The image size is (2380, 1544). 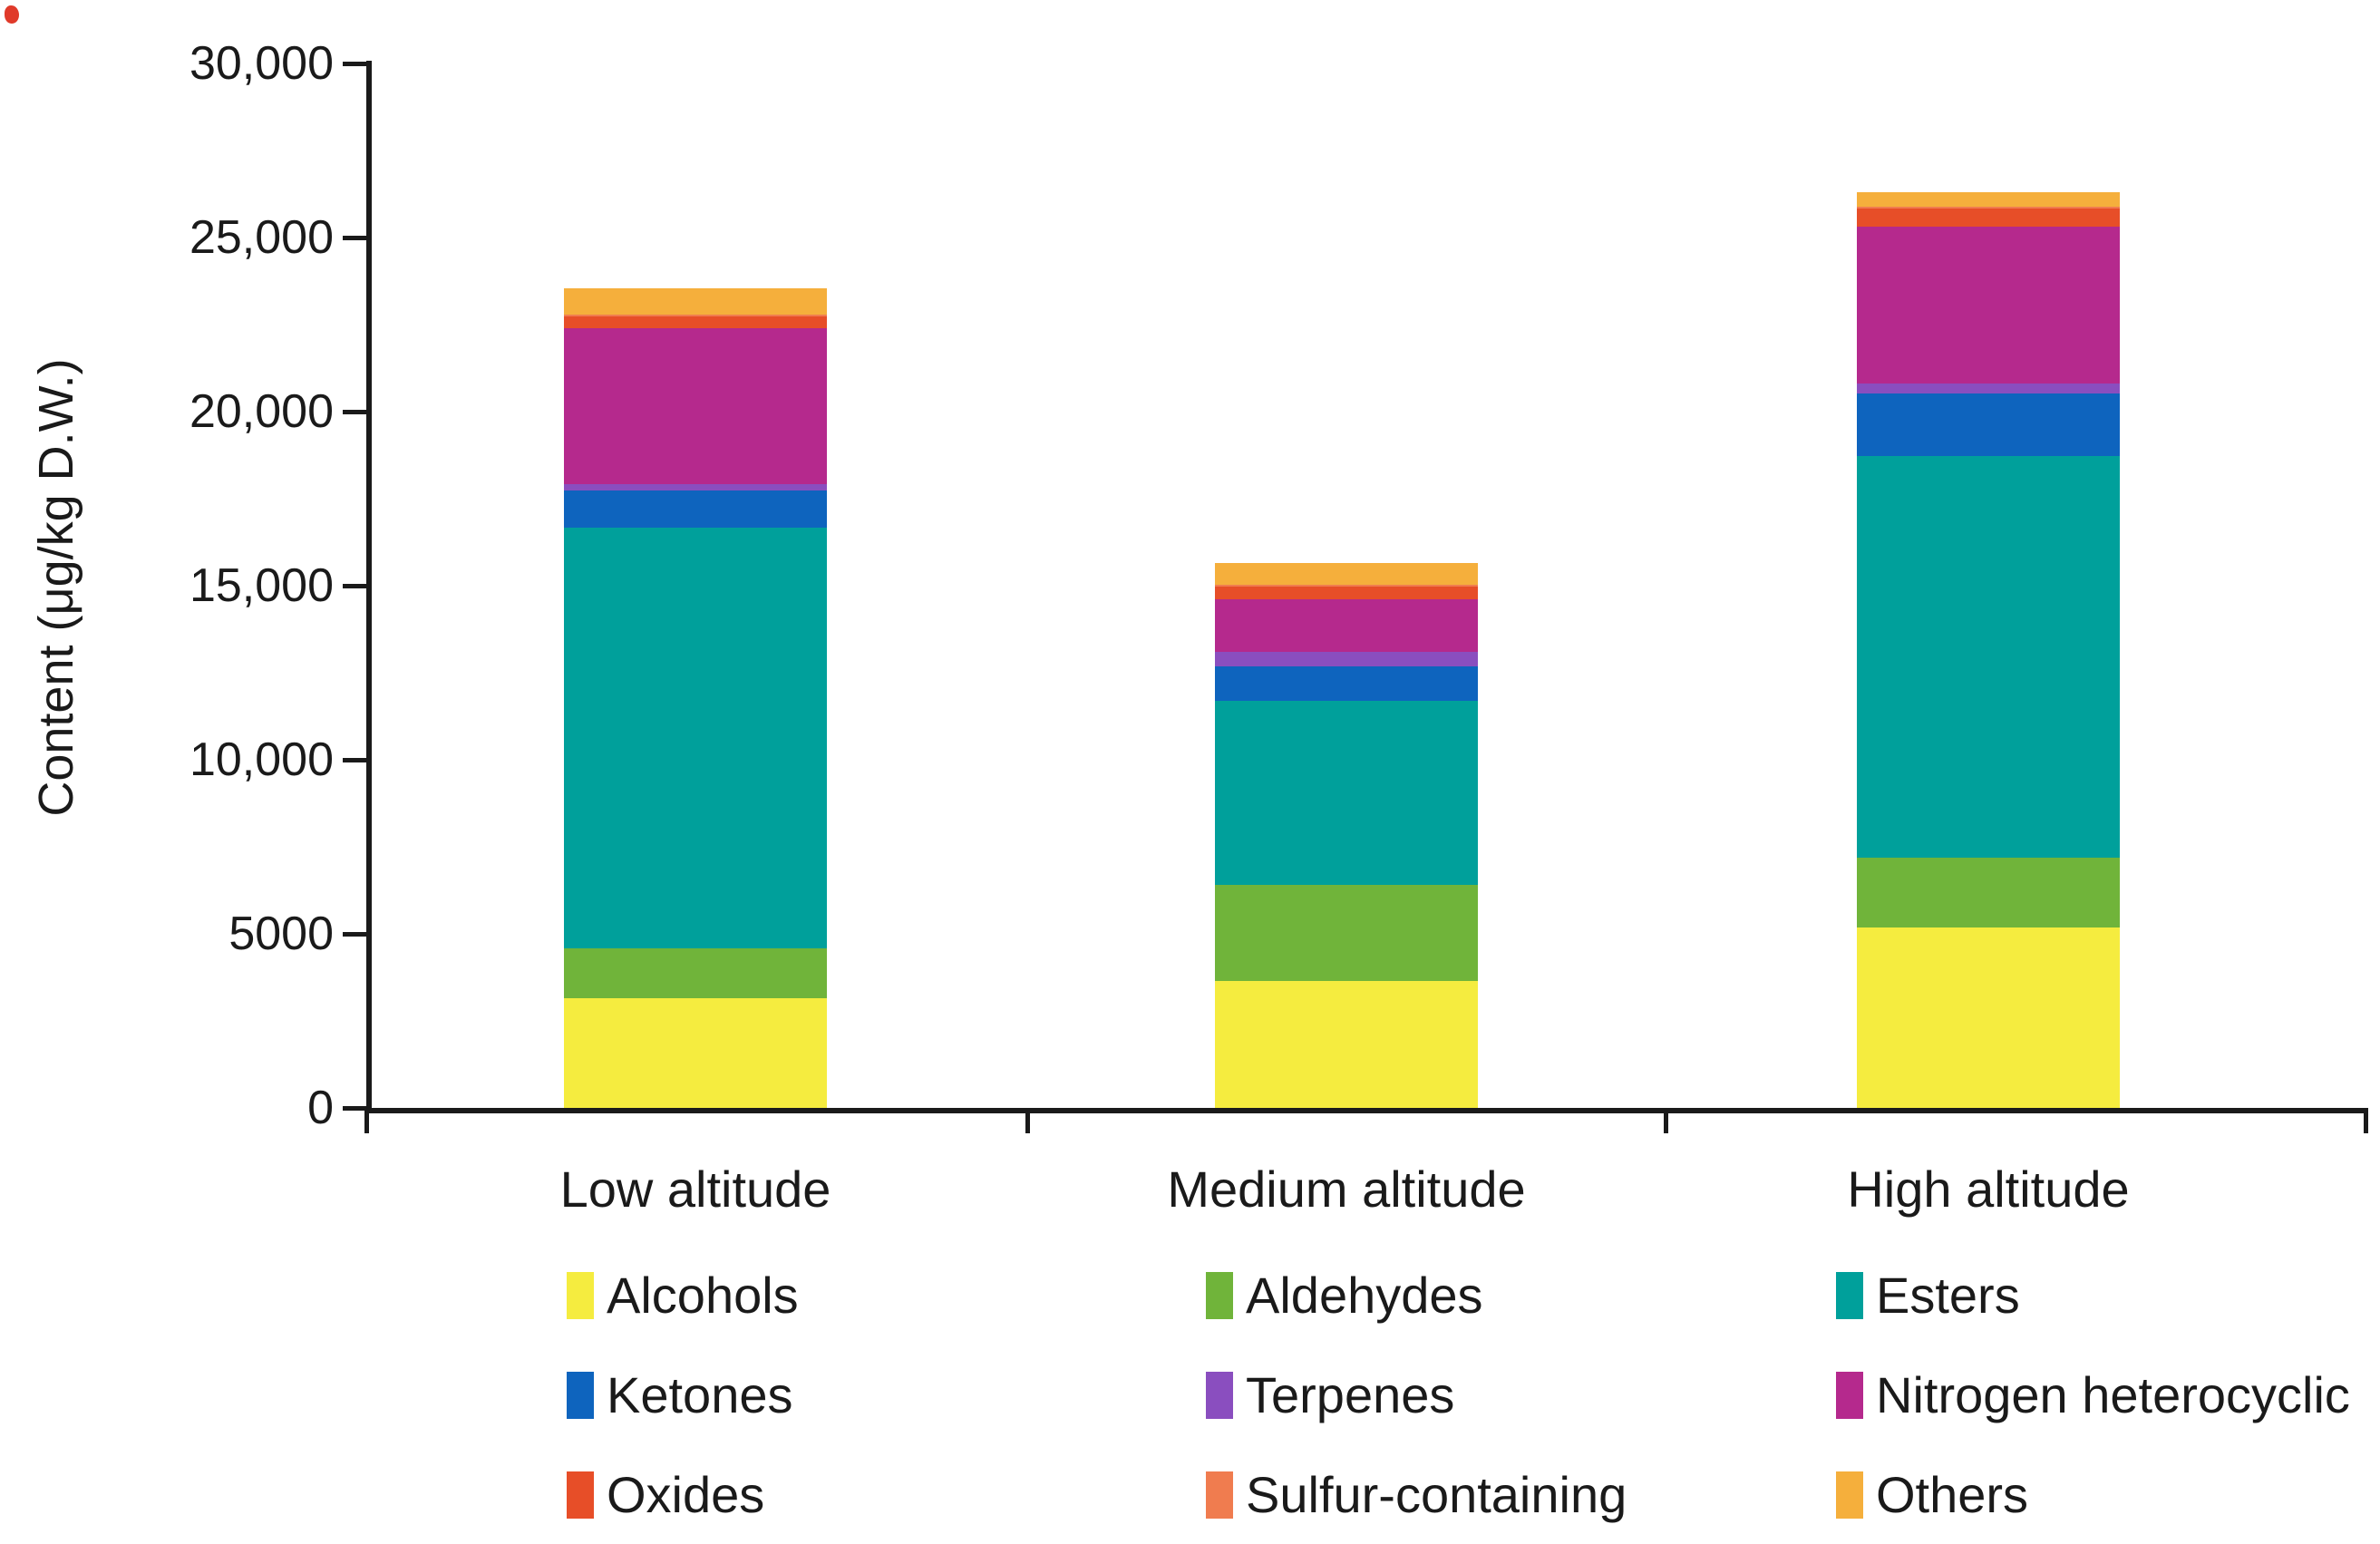 I want to click on legend-item-oxides: Oxides, so click(x=666, y=1495).